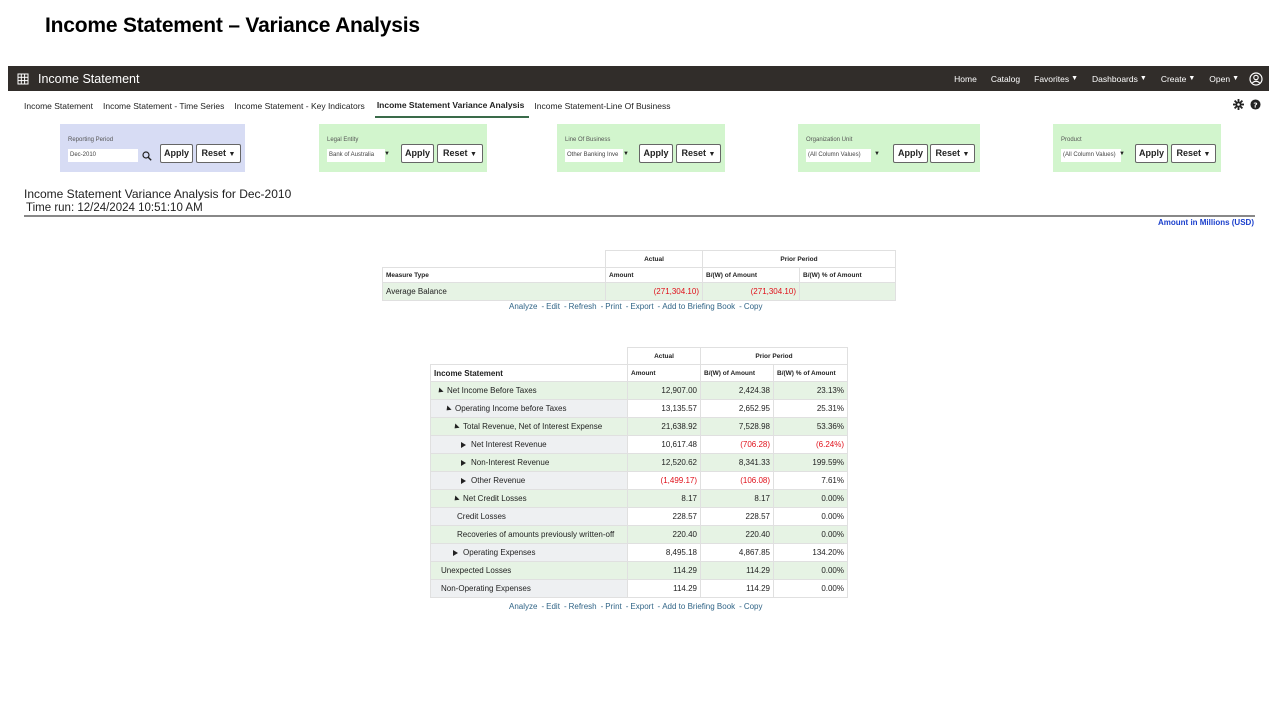 Image resolution: width=1280 pixels, height=720 pixels. I want to click on bw-amount-cell: 228.57, so click(737, 516).